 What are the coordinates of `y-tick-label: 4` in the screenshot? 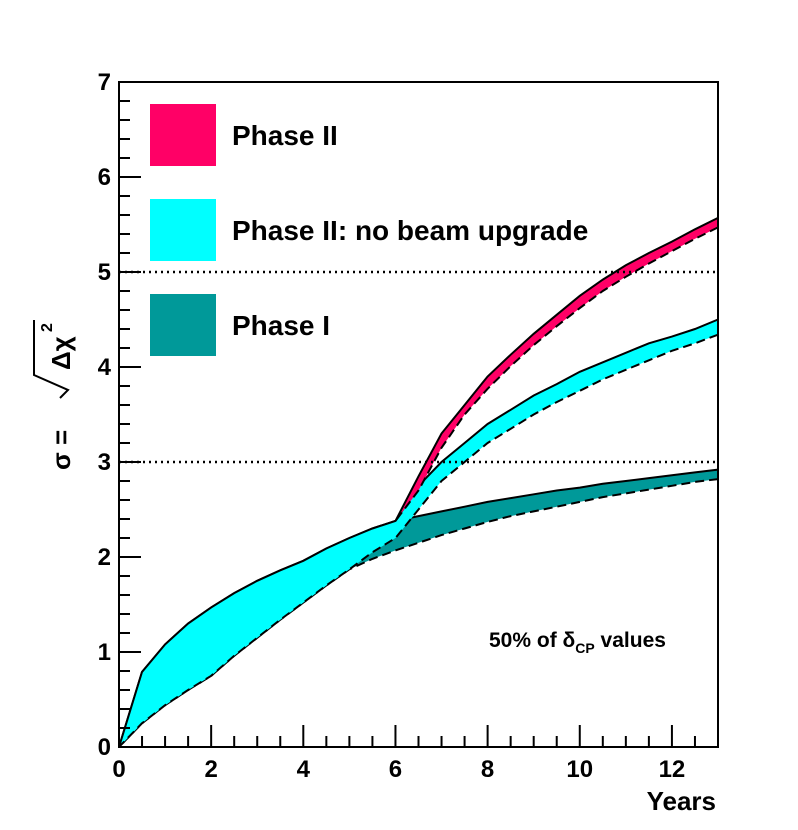 It's located at (105, 367).